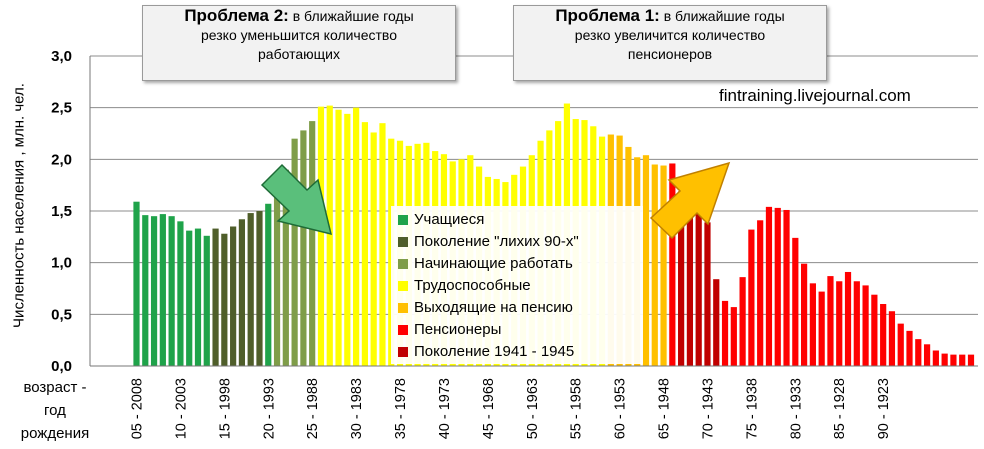 This screenshot has height=449, width=984. What do you see at coordinates (225, 408) in the screenshot?
I see `x-tick-label: 15 - 1998` at bounding box center [225, 408].